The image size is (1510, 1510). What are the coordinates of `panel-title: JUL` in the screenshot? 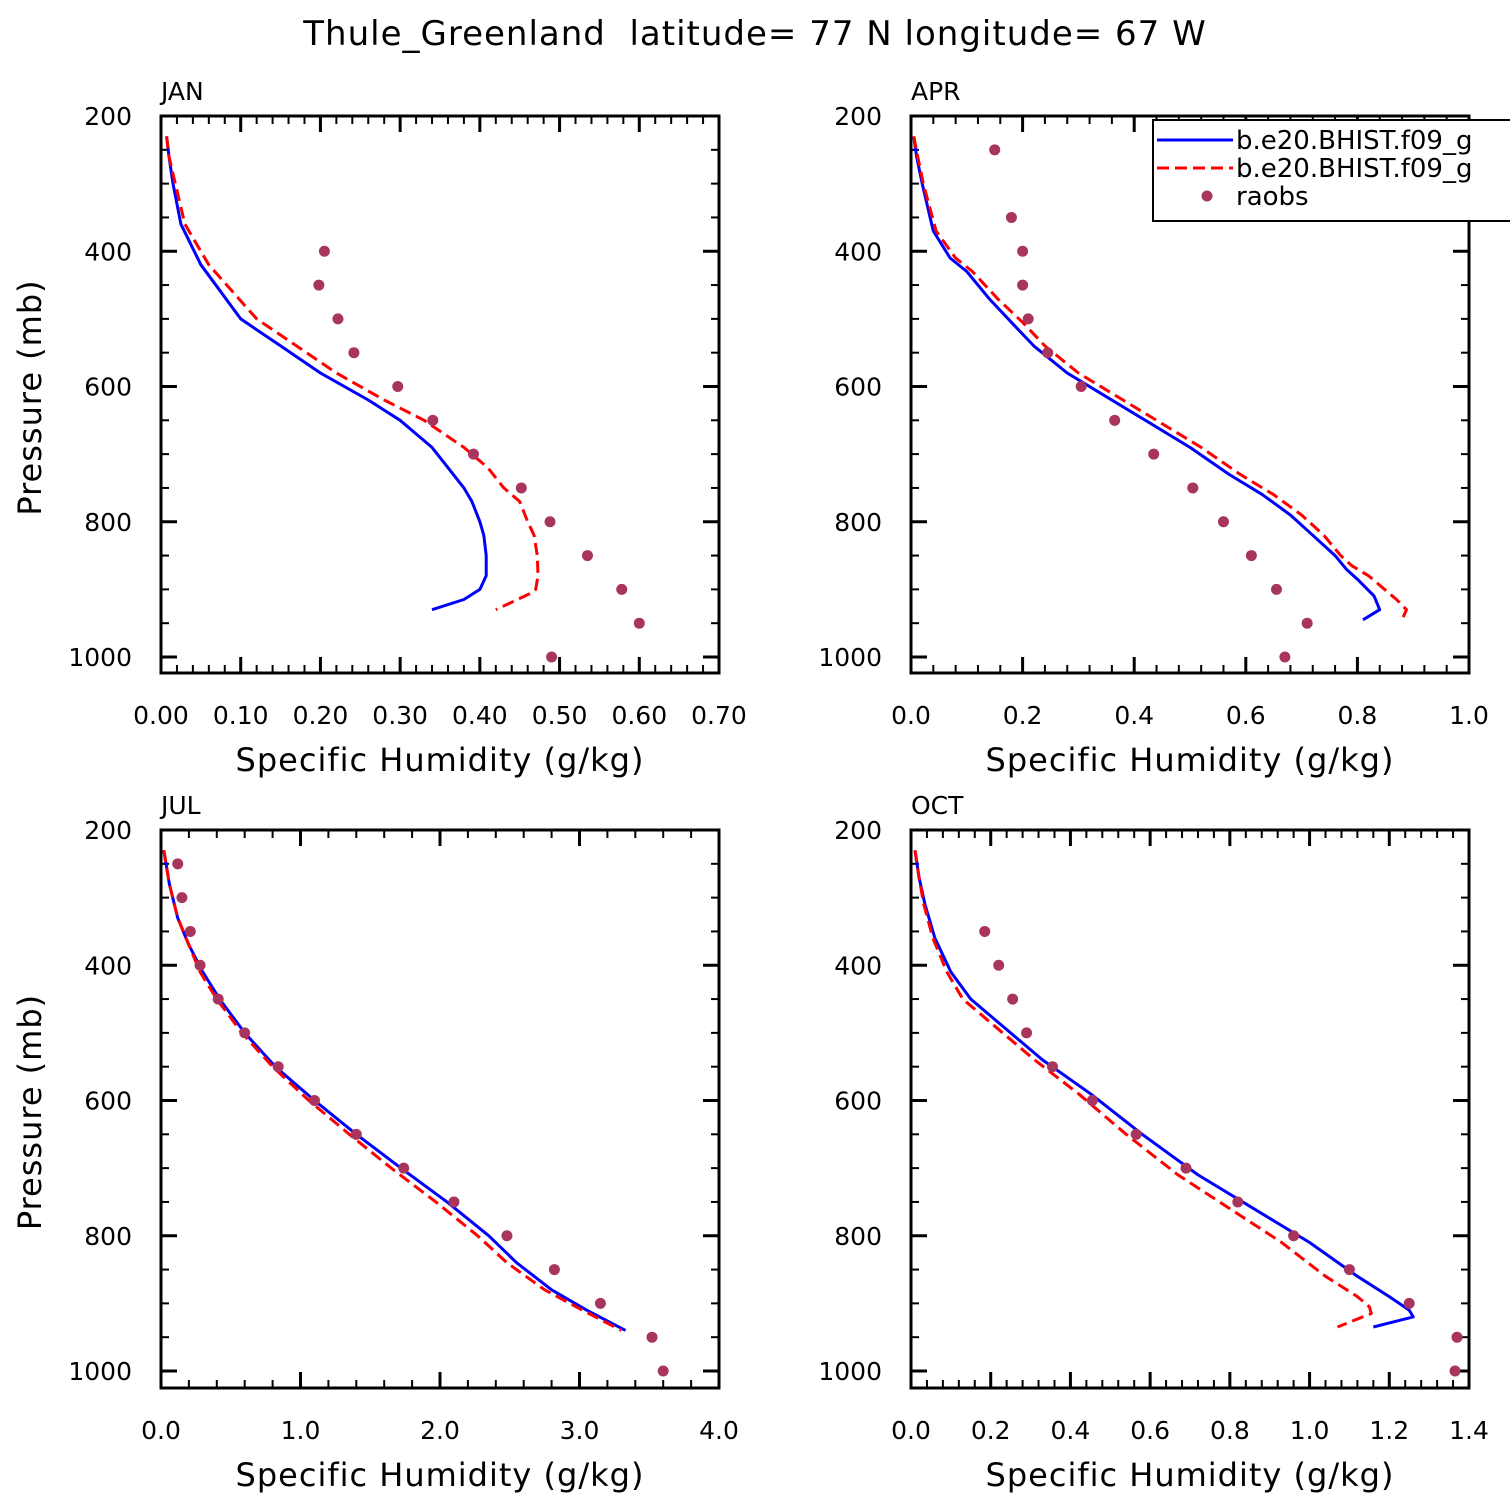 It's located at (180, 805).